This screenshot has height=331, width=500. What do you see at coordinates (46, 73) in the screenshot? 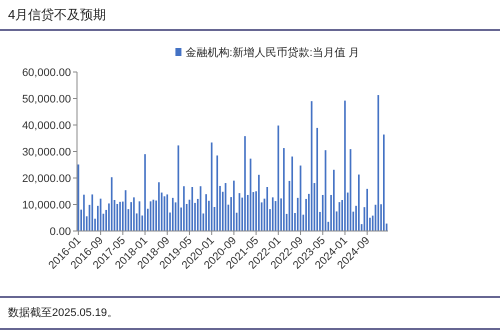
I see `y-tick-label: 60,000.00` at bounding box center [46, 73].